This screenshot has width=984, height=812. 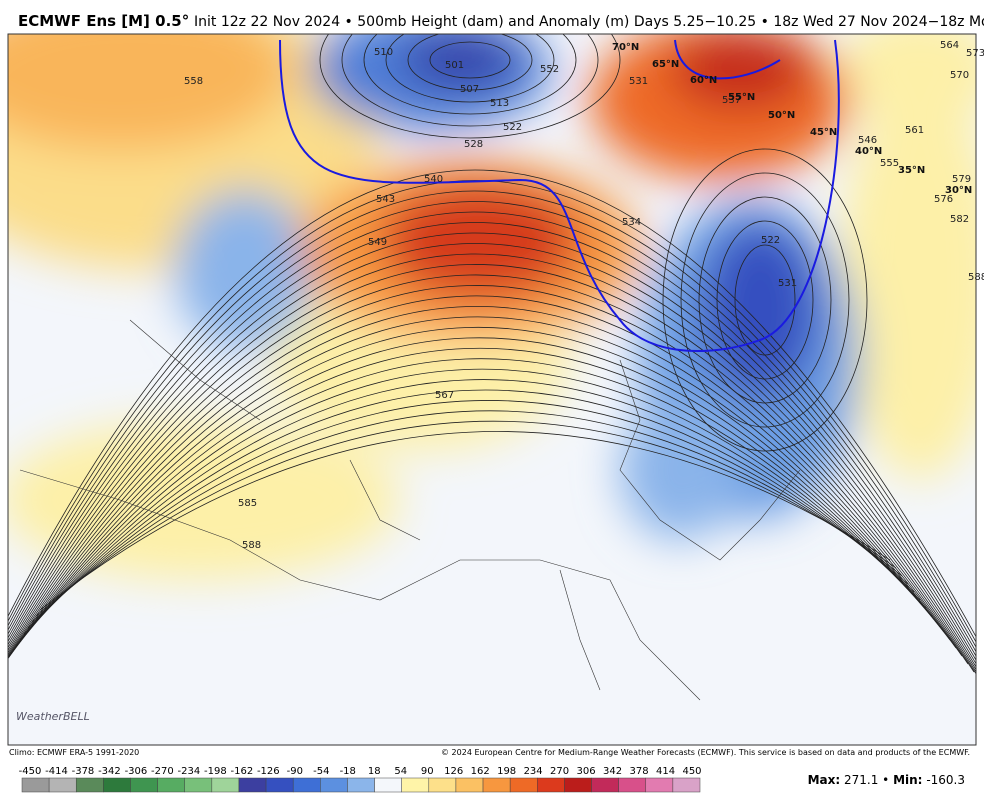 What do you see at coordinates (867, 140) in the screenshot?
I see `contour-label: 546` at bounding box center [867, 140].